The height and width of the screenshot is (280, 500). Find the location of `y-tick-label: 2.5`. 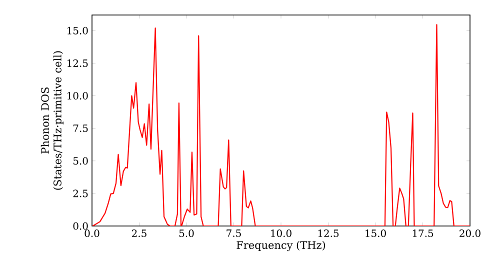

y-tick-label: 2.5 is located at coordinates (80, 194).